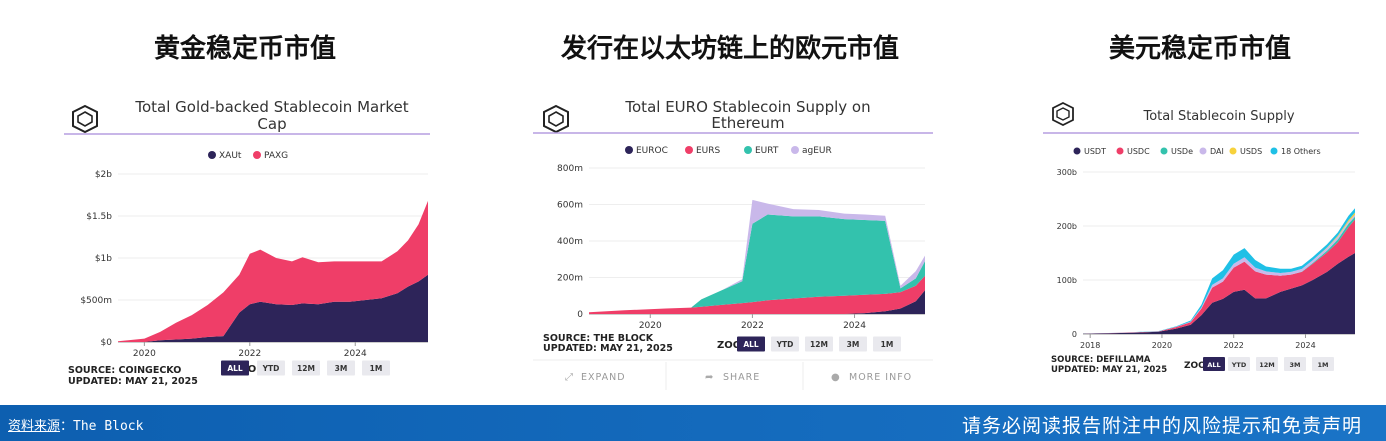  Describe the element at coordinates (1095, 151) in the screenshot. I see `legend-label: USDT` at that location.